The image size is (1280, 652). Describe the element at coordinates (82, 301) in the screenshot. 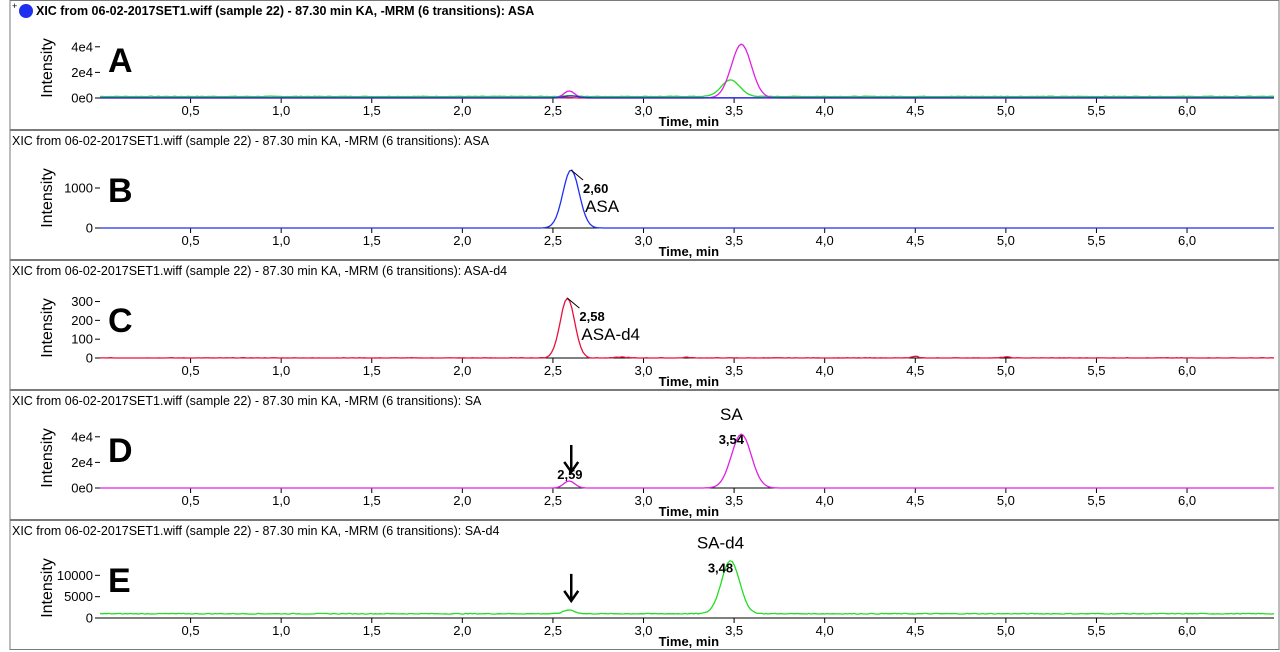

I see `y-tick-label: 300` at that location.